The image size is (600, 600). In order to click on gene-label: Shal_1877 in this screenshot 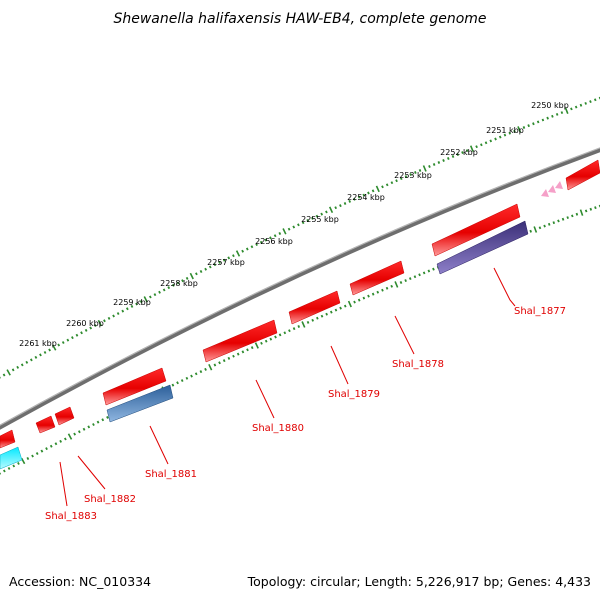, I will do `click(540, 311)`.